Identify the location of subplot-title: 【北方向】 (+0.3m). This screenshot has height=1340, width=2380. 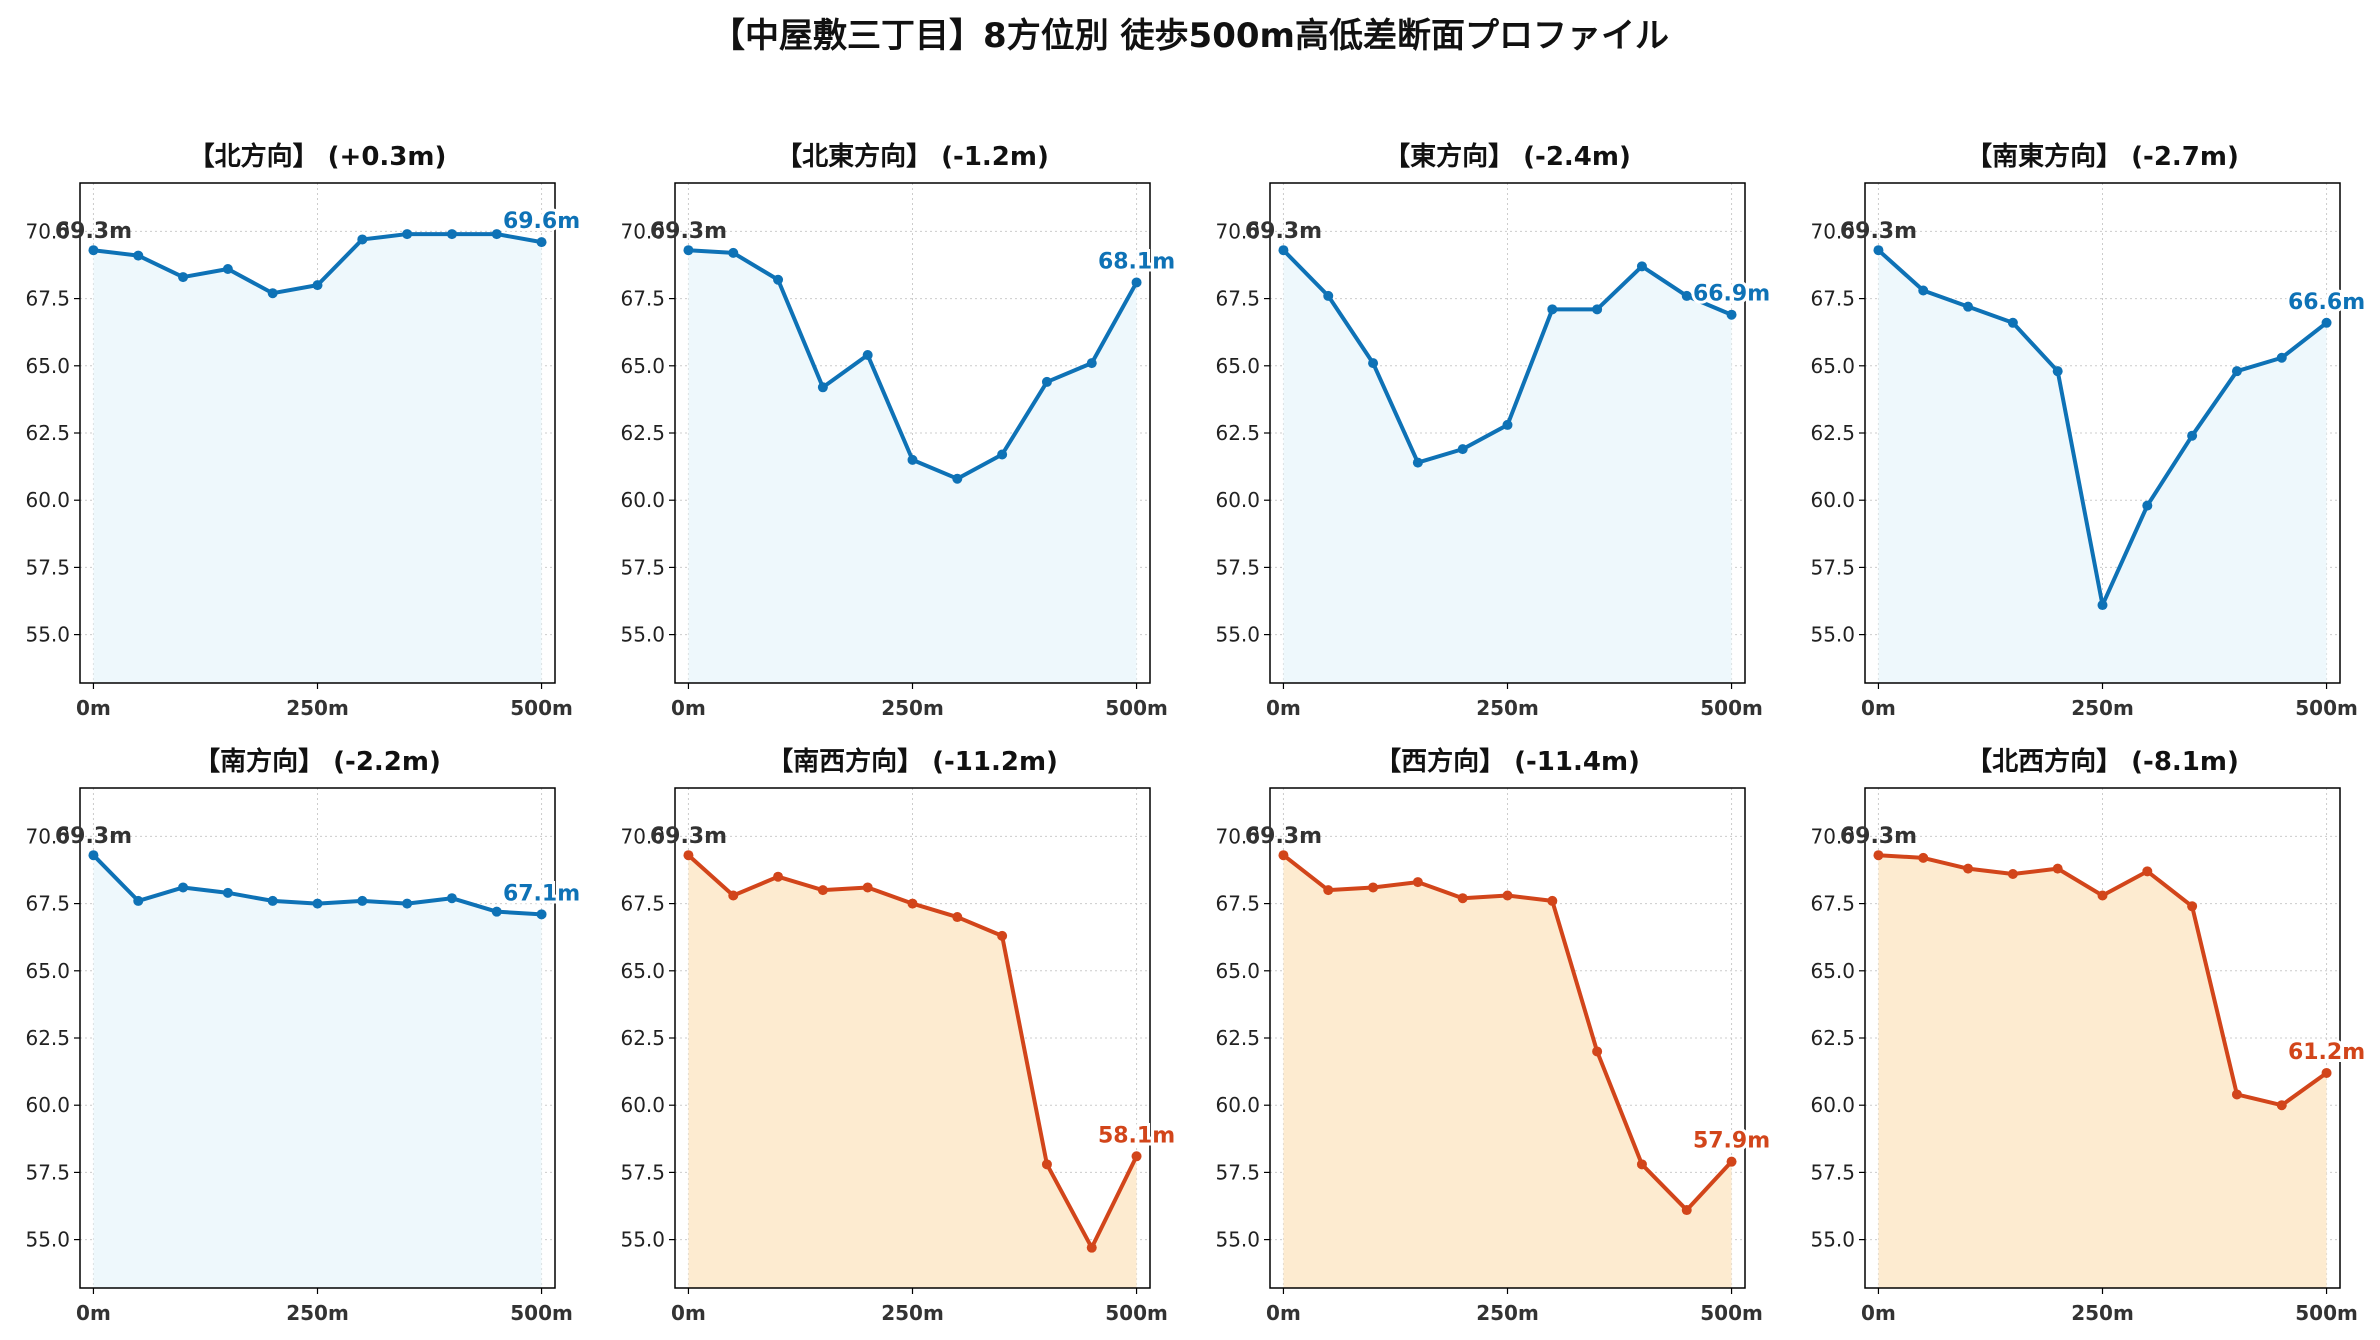
(318, 156).